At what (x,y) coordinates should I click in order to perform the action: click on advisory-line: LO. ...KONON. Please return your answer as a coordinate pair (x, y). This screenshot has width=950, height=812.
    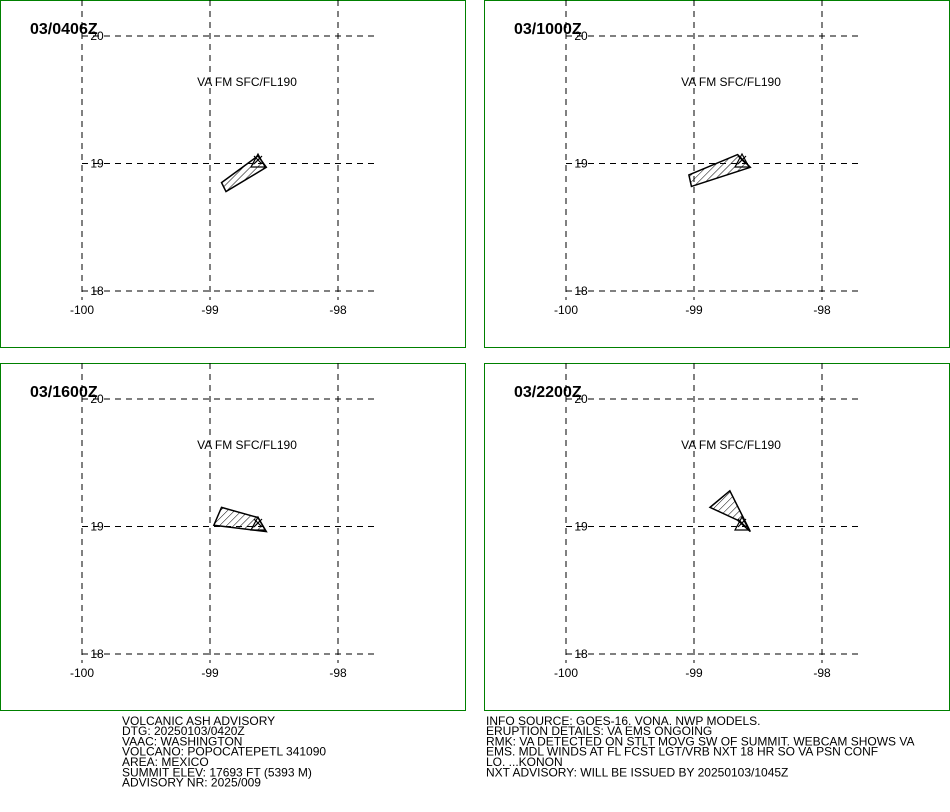
    Looking at the image, I should click on (524, 762).